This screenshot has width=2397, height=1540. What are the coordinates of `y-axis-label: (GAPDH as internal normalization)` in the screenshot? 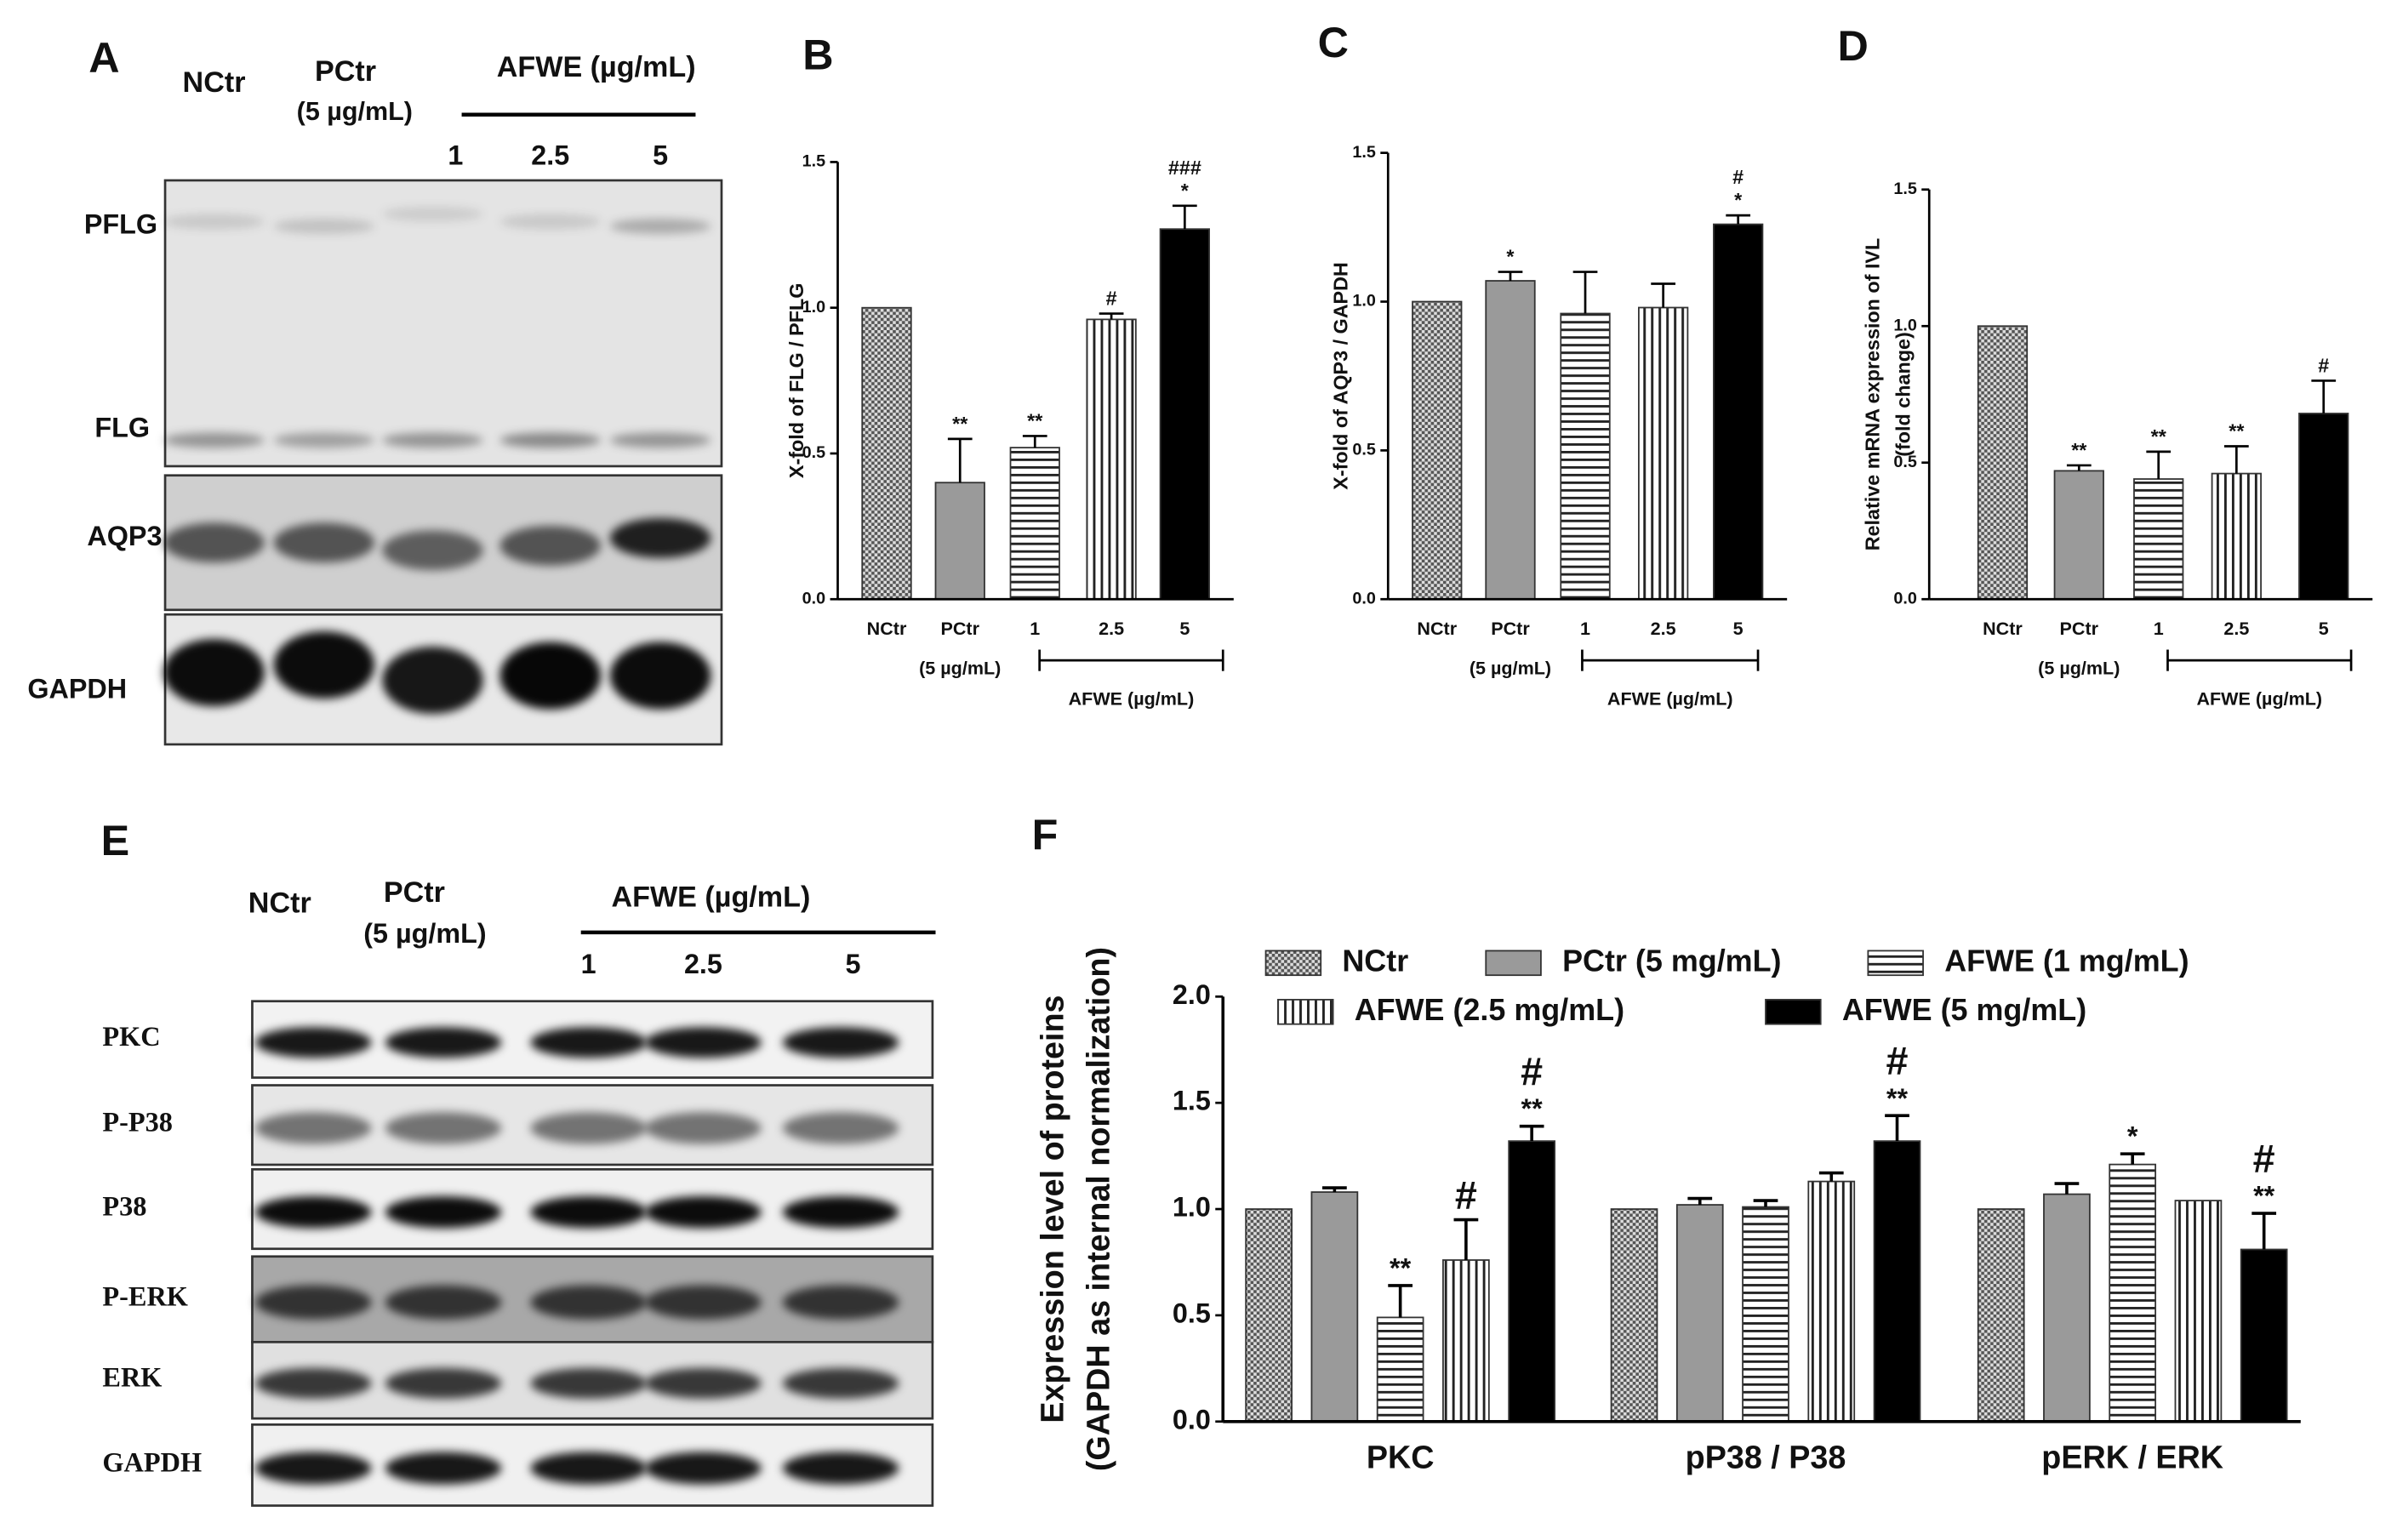 It's located at (1098, 1209).